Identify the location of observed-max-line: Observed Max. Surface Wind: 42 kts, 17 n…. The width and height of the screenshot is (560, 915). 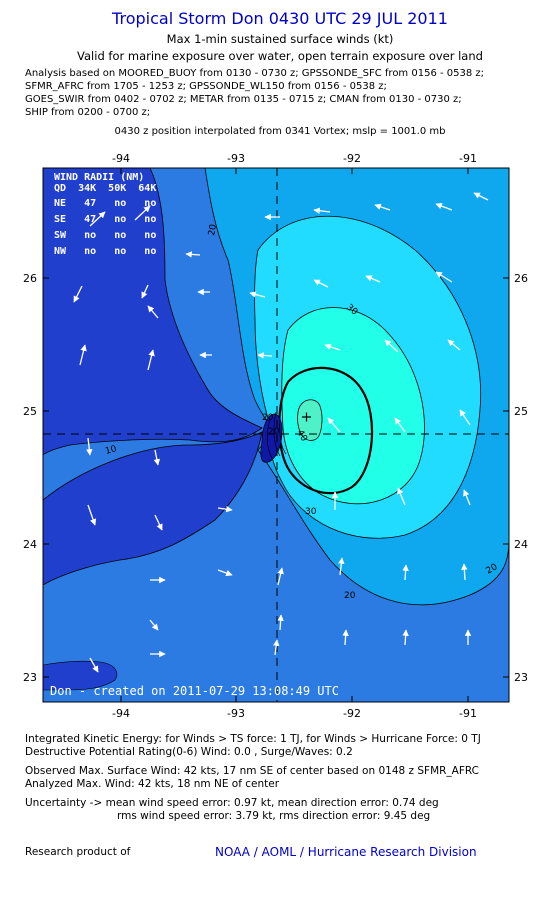
(252, 771).